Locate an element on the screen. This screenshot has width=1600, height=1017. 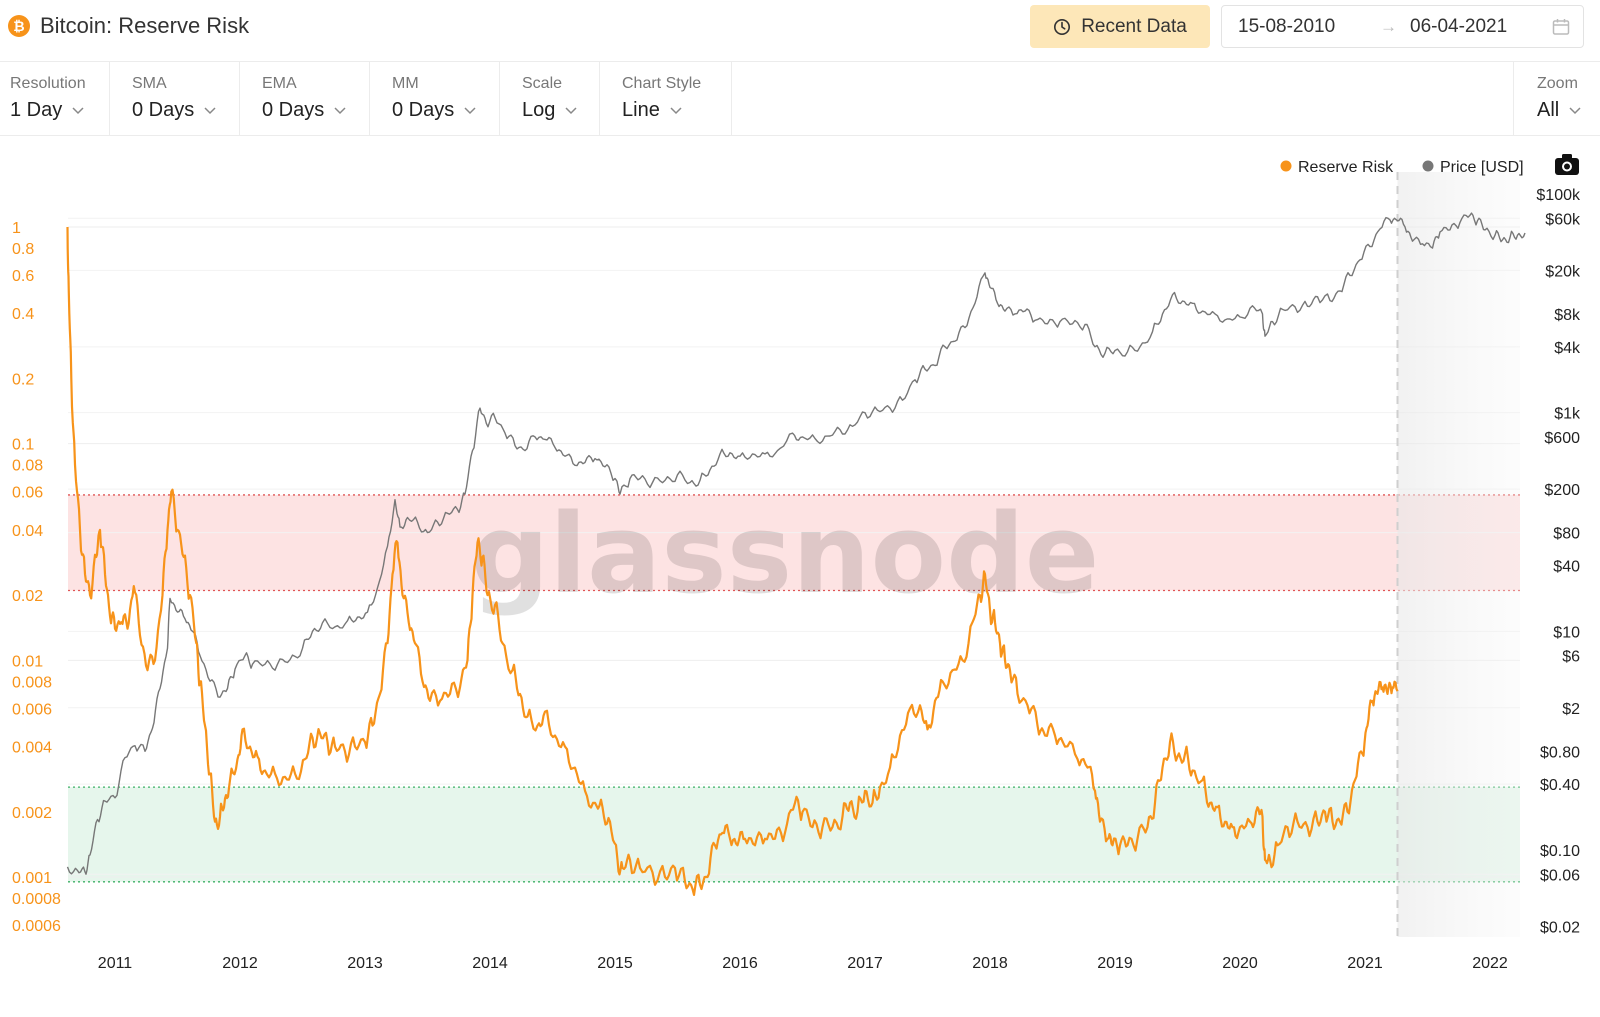
low-risk-band is located at coordinates (794, 834).